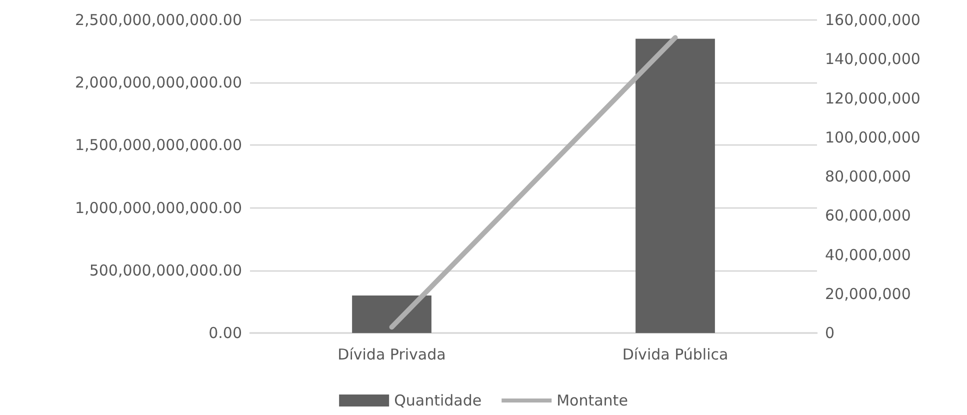 The image size is (967, 415). What do you see at coordinates (158, 207) in the screenshot?
I see `y-tick-label: 1,000,000,000,000.00` at bounding box center [158, 207].